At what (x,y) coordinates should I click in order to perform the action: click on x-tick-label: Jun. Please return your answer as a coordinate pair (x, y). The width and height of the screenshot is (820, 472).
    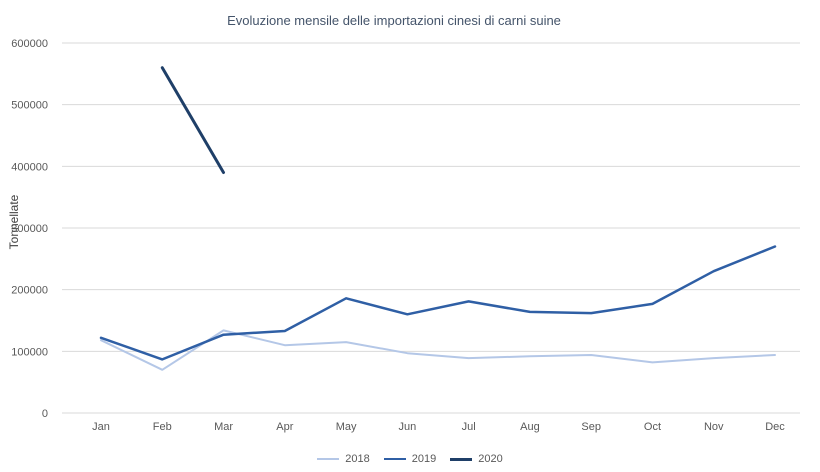
    Looking at the image, I should click on (407, 427).